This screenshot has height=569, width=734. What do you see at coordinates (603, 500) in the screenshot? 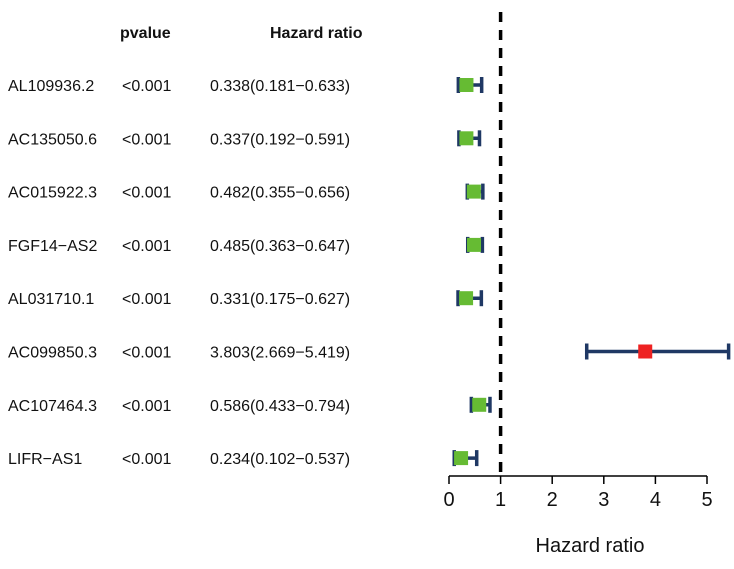
I see `x-tick-label: 3` at bounding box center [603, 500].